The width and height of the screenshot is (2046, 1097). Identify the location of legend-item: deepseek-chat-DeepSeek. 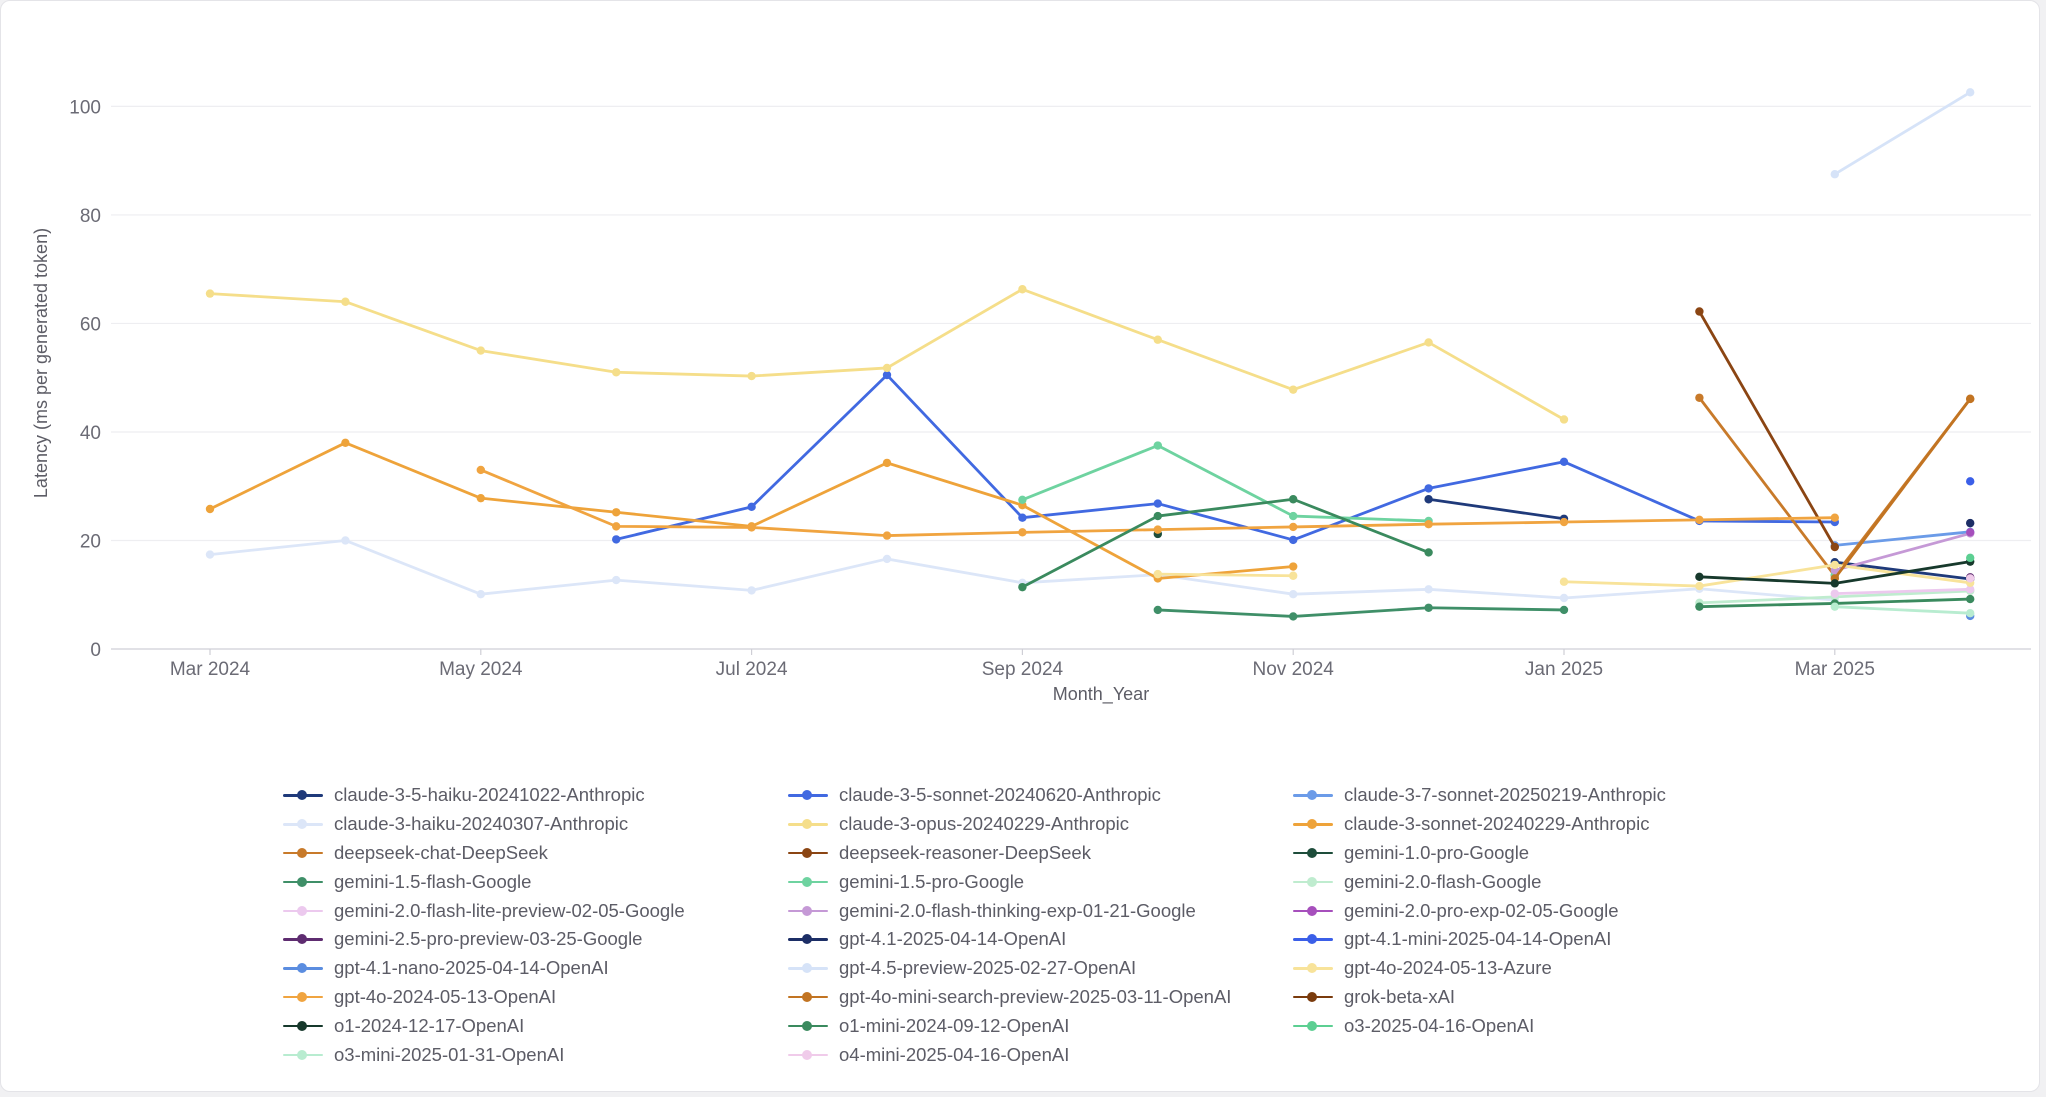
(533, 853).